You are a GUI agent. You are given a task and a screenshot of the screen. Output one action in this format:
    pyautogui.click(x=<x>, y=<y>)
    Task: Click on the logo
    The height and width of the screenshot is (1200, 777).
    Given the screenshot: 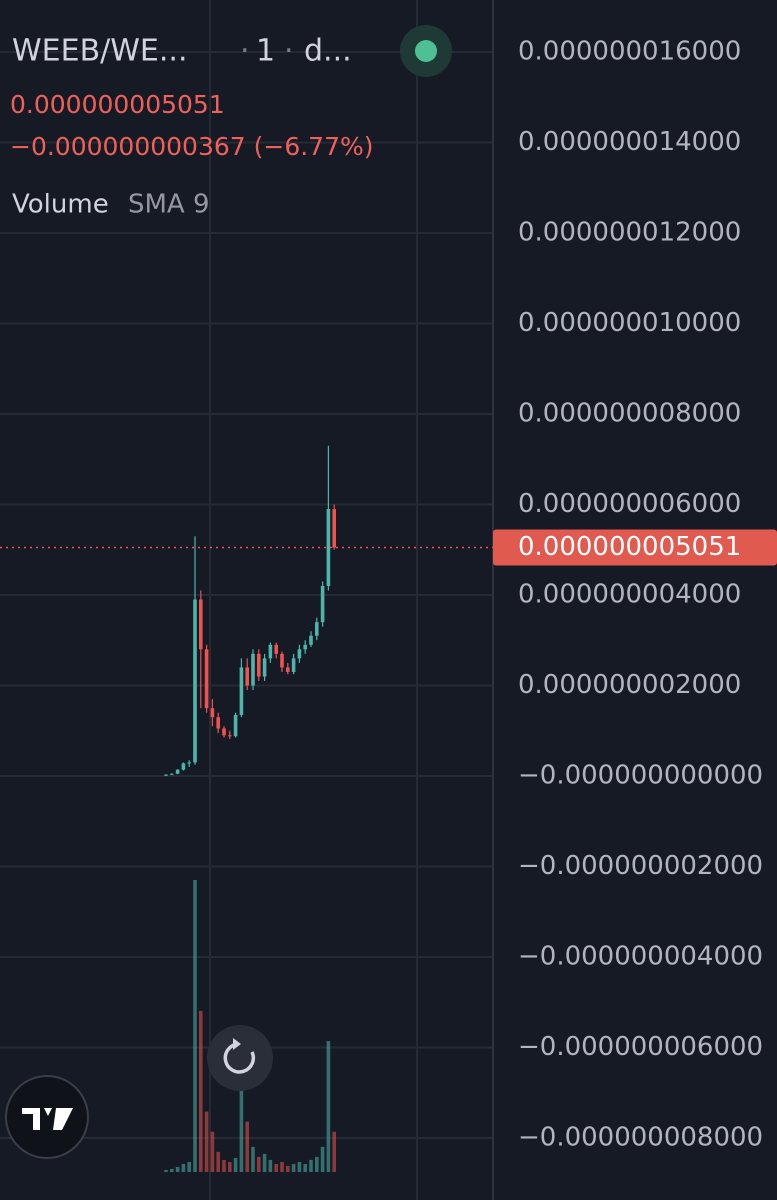 What is the action you would take?
    pyautogui.click(x=47, y=1117)
    